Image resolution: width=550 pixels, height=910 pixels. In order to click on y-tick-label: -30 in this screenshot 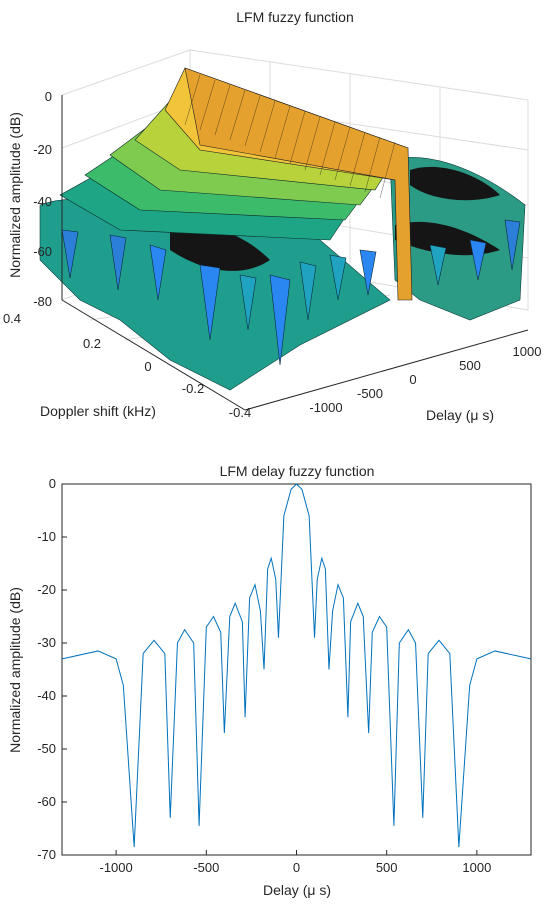, I will do `click(46, 642)`.